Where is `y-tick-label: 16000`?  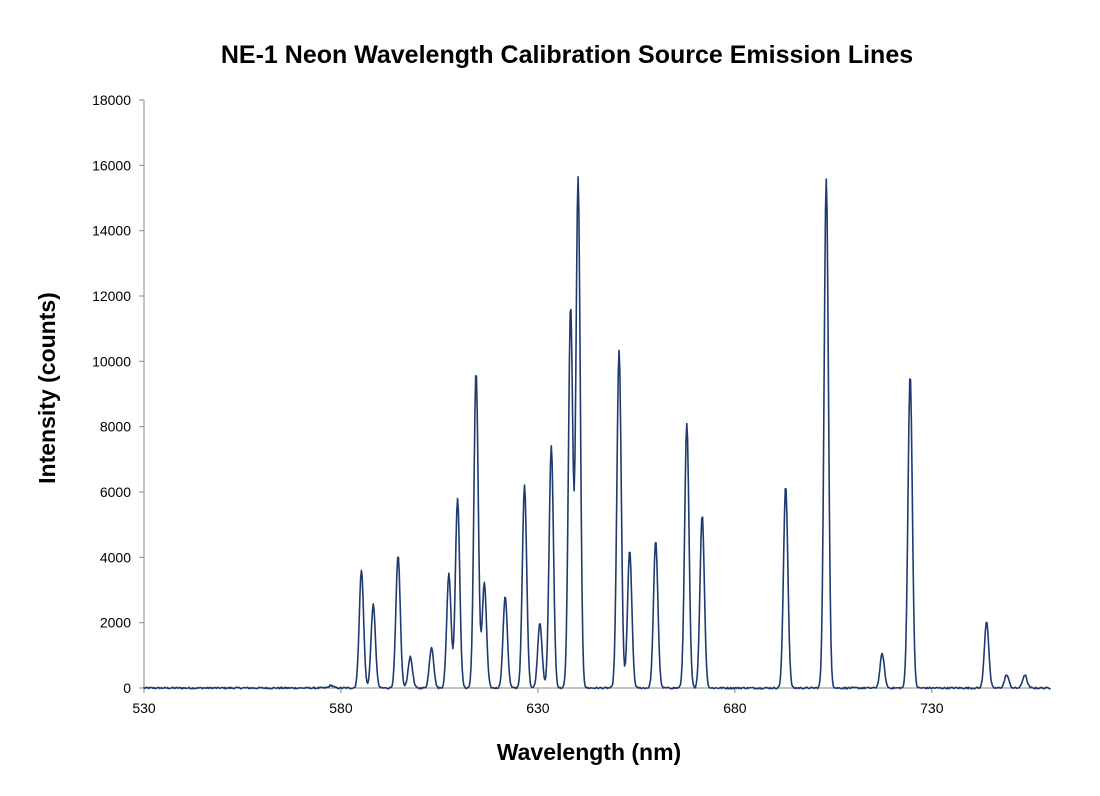 y-tick-label: 16000 is located at coordinates (111, 165).